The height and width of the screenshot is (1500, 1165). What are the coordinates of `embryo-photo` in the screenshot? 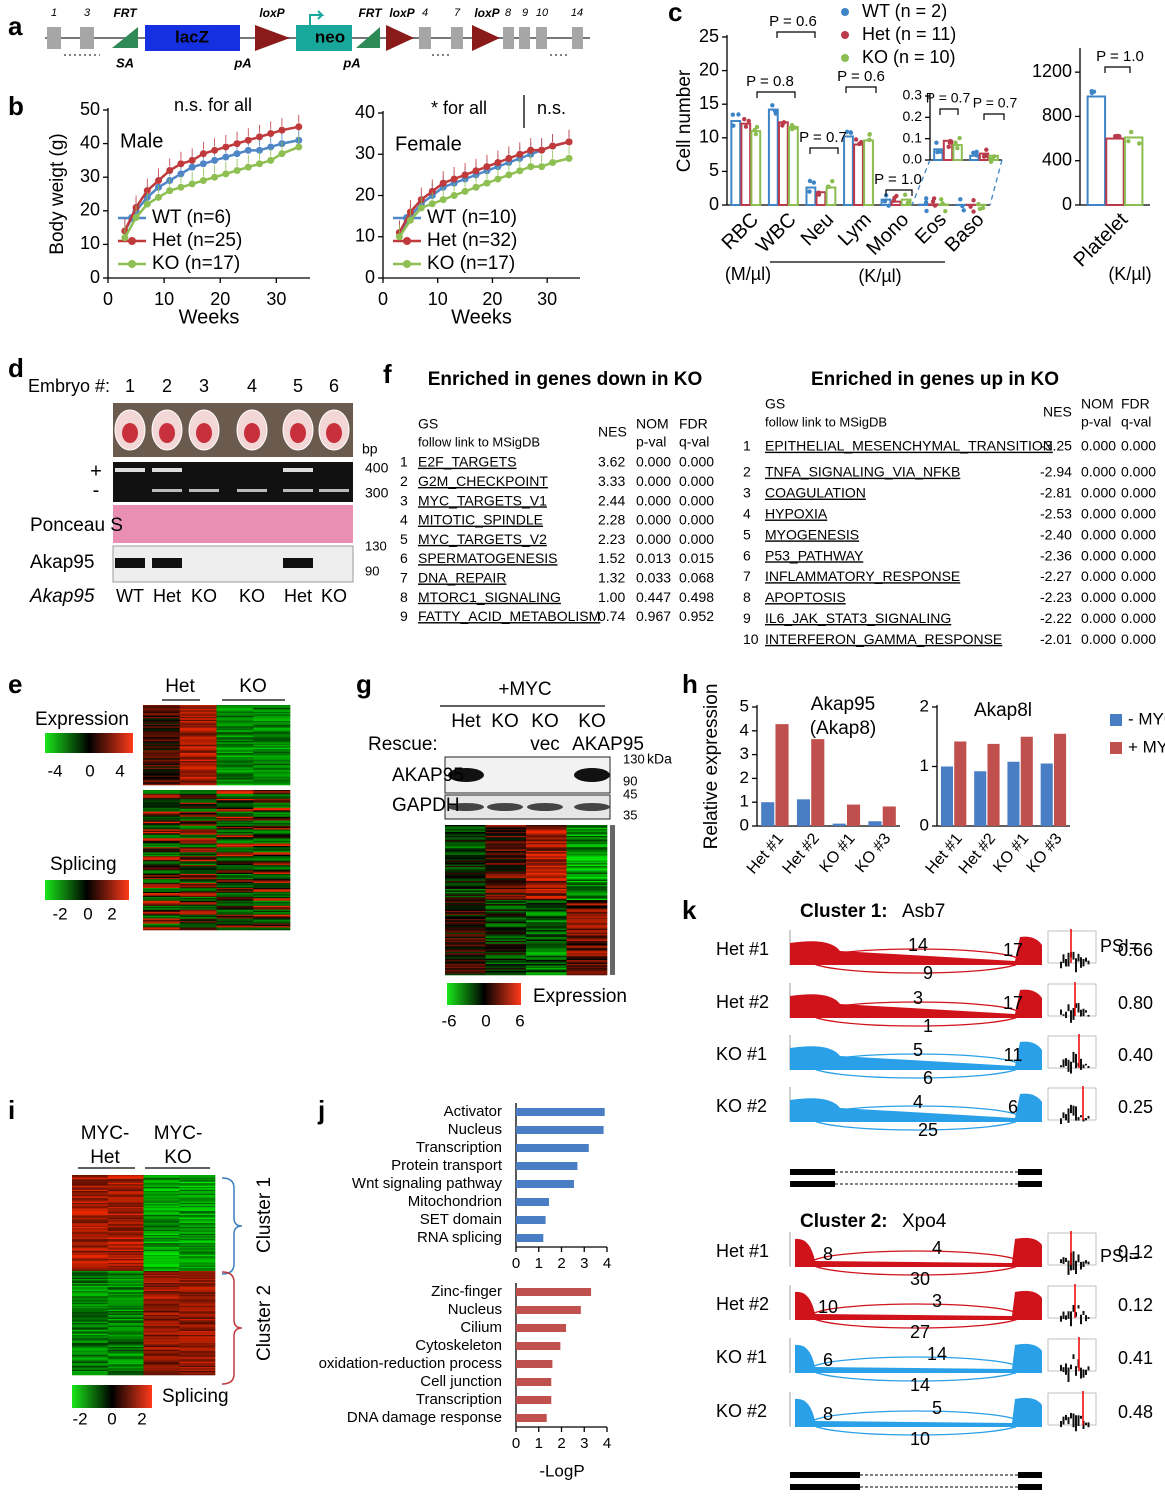 It's located at (233, 430).